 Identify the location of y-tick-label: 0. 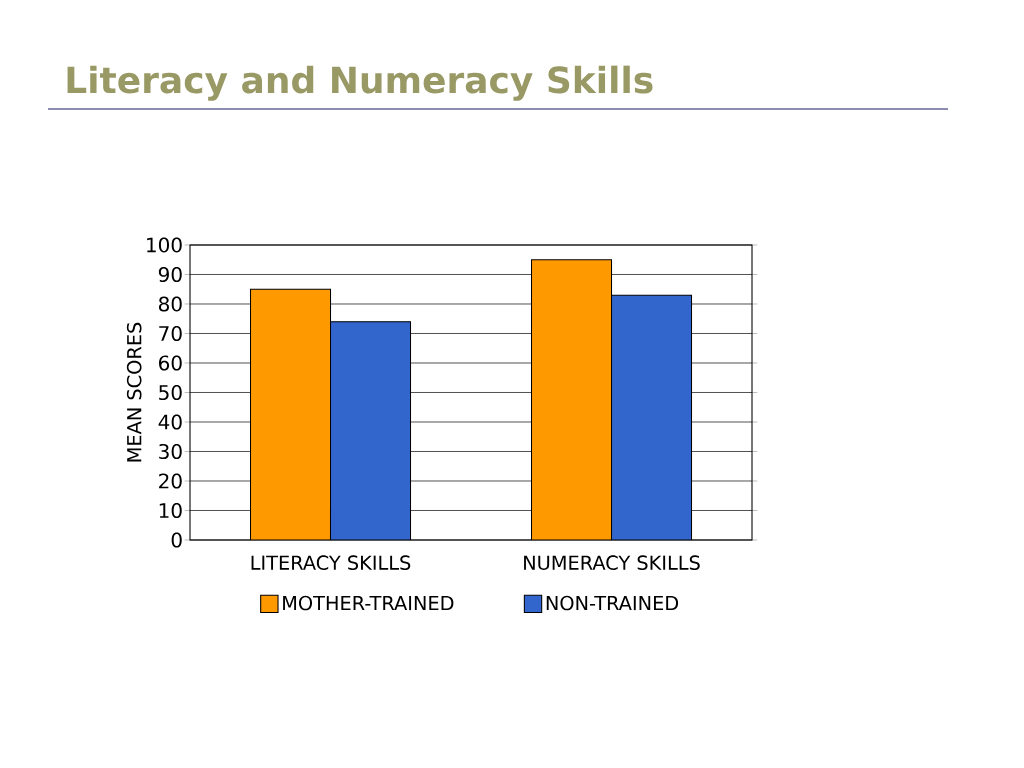
(176, 540).